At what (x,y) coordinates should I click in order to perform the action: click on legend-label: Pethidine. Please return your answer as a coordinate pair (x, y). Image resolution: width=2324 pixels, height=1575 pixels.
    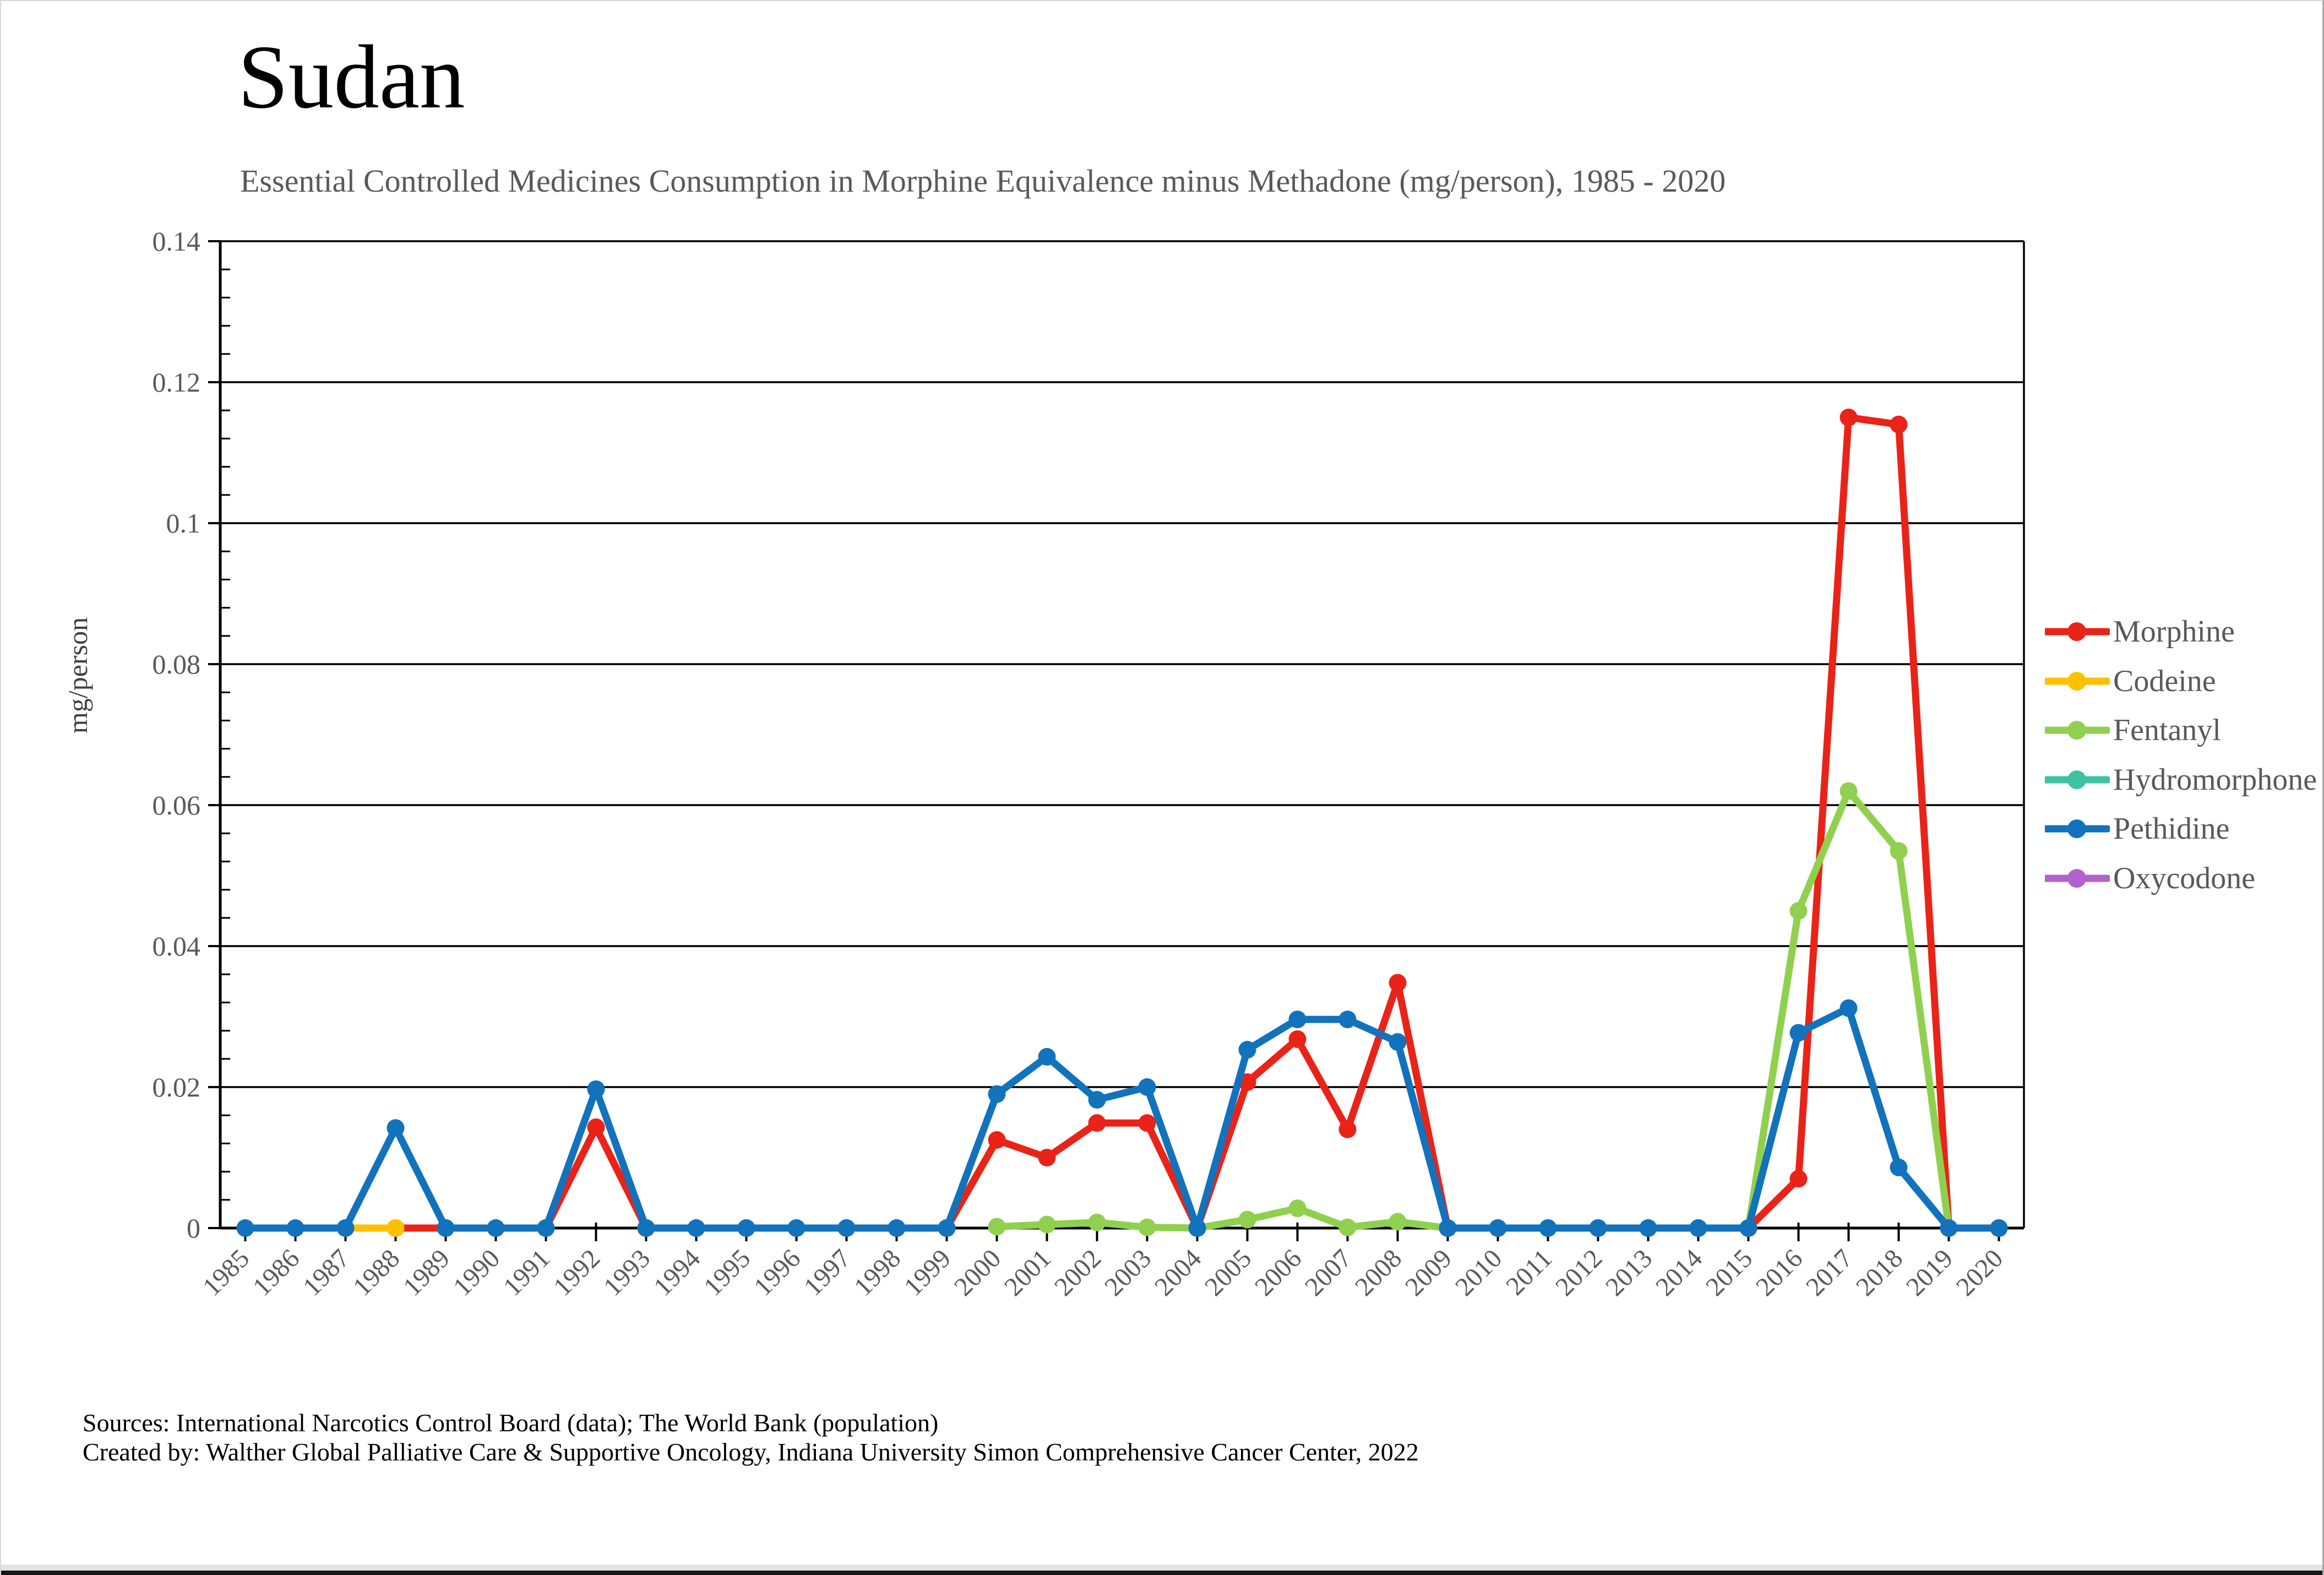
    Looking at the image, I should click on (2171, 829).